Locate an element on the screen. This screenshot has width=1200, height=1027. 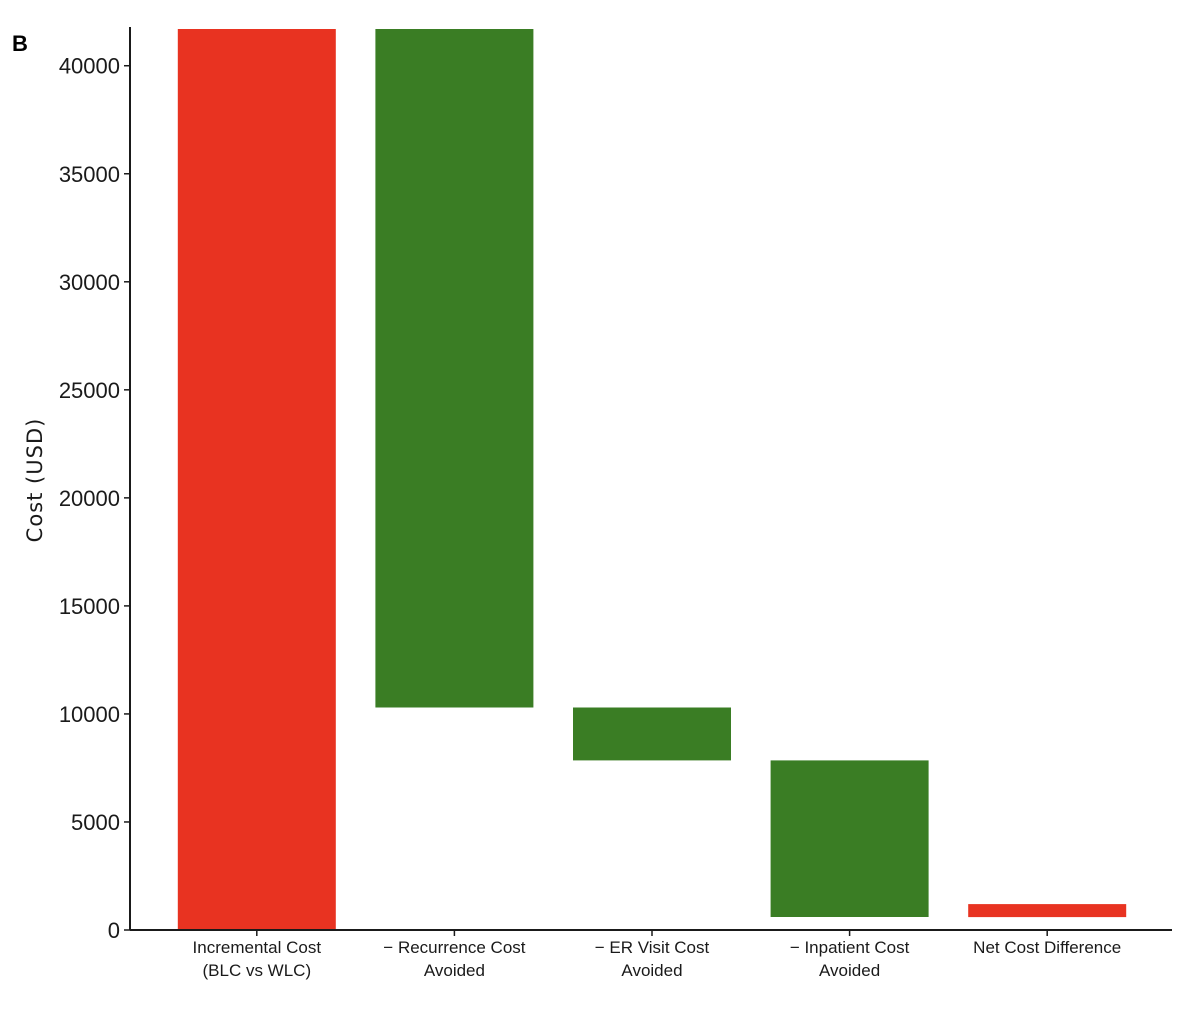
y-tick-label-0: 0 is located at coordinates (114, 930).